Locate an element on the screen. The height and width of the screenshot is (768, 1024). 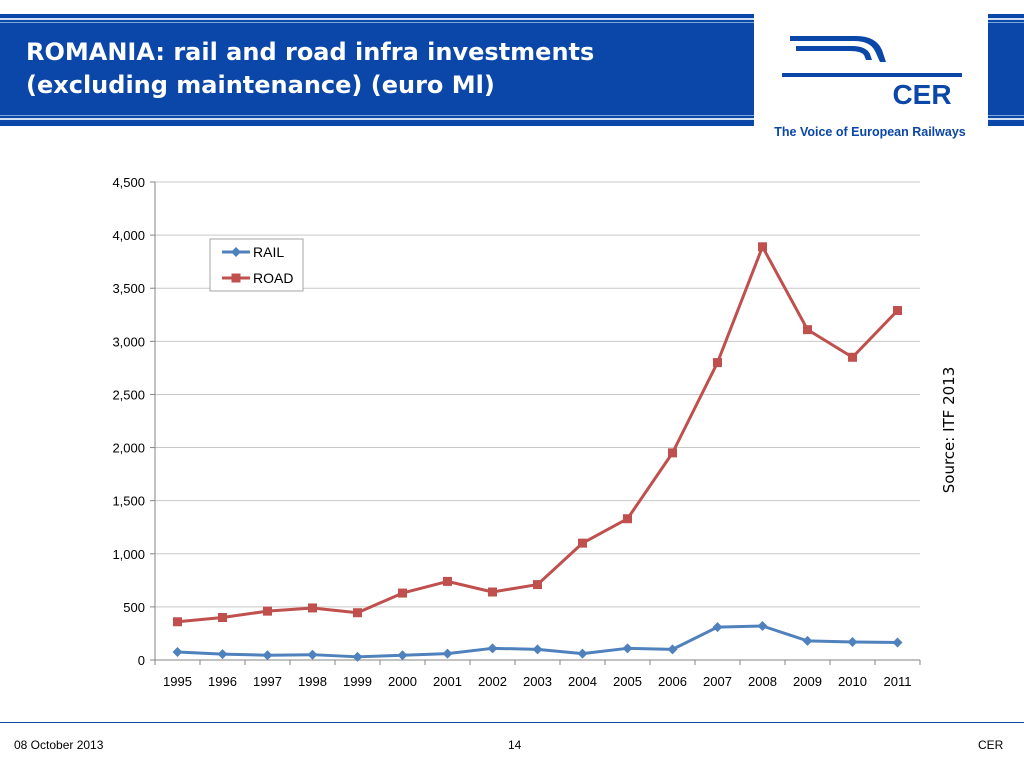
source-text: Source: ITF 2013 is located at coordinates (949, 430).